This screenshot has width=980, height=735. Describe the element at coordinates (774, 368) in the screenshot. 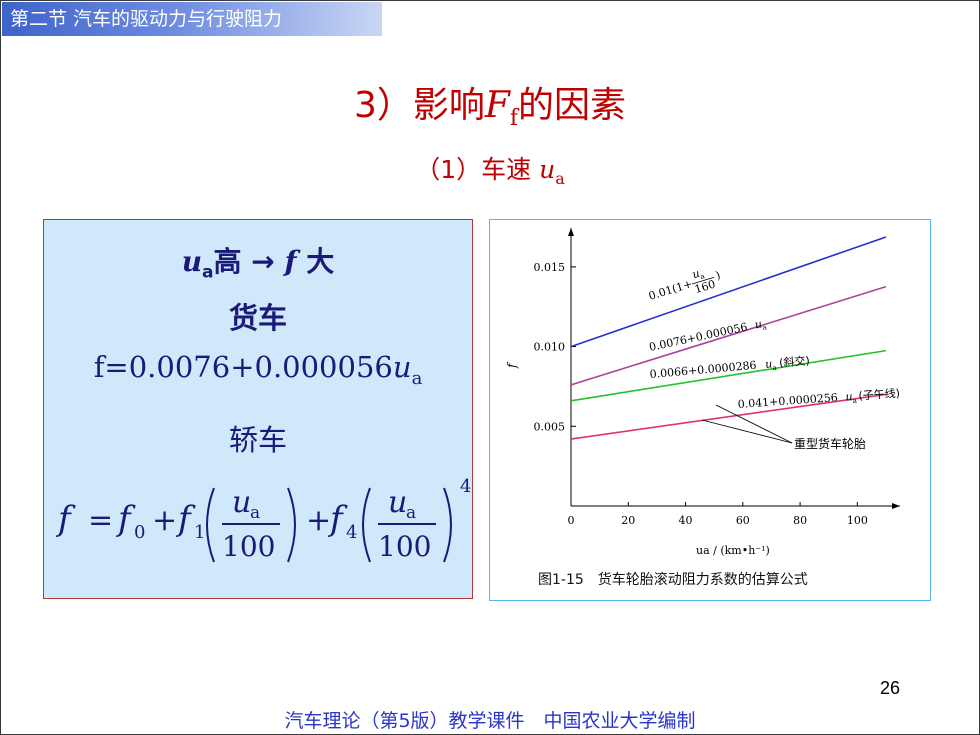

I see `label-green-sub: a` at that location.